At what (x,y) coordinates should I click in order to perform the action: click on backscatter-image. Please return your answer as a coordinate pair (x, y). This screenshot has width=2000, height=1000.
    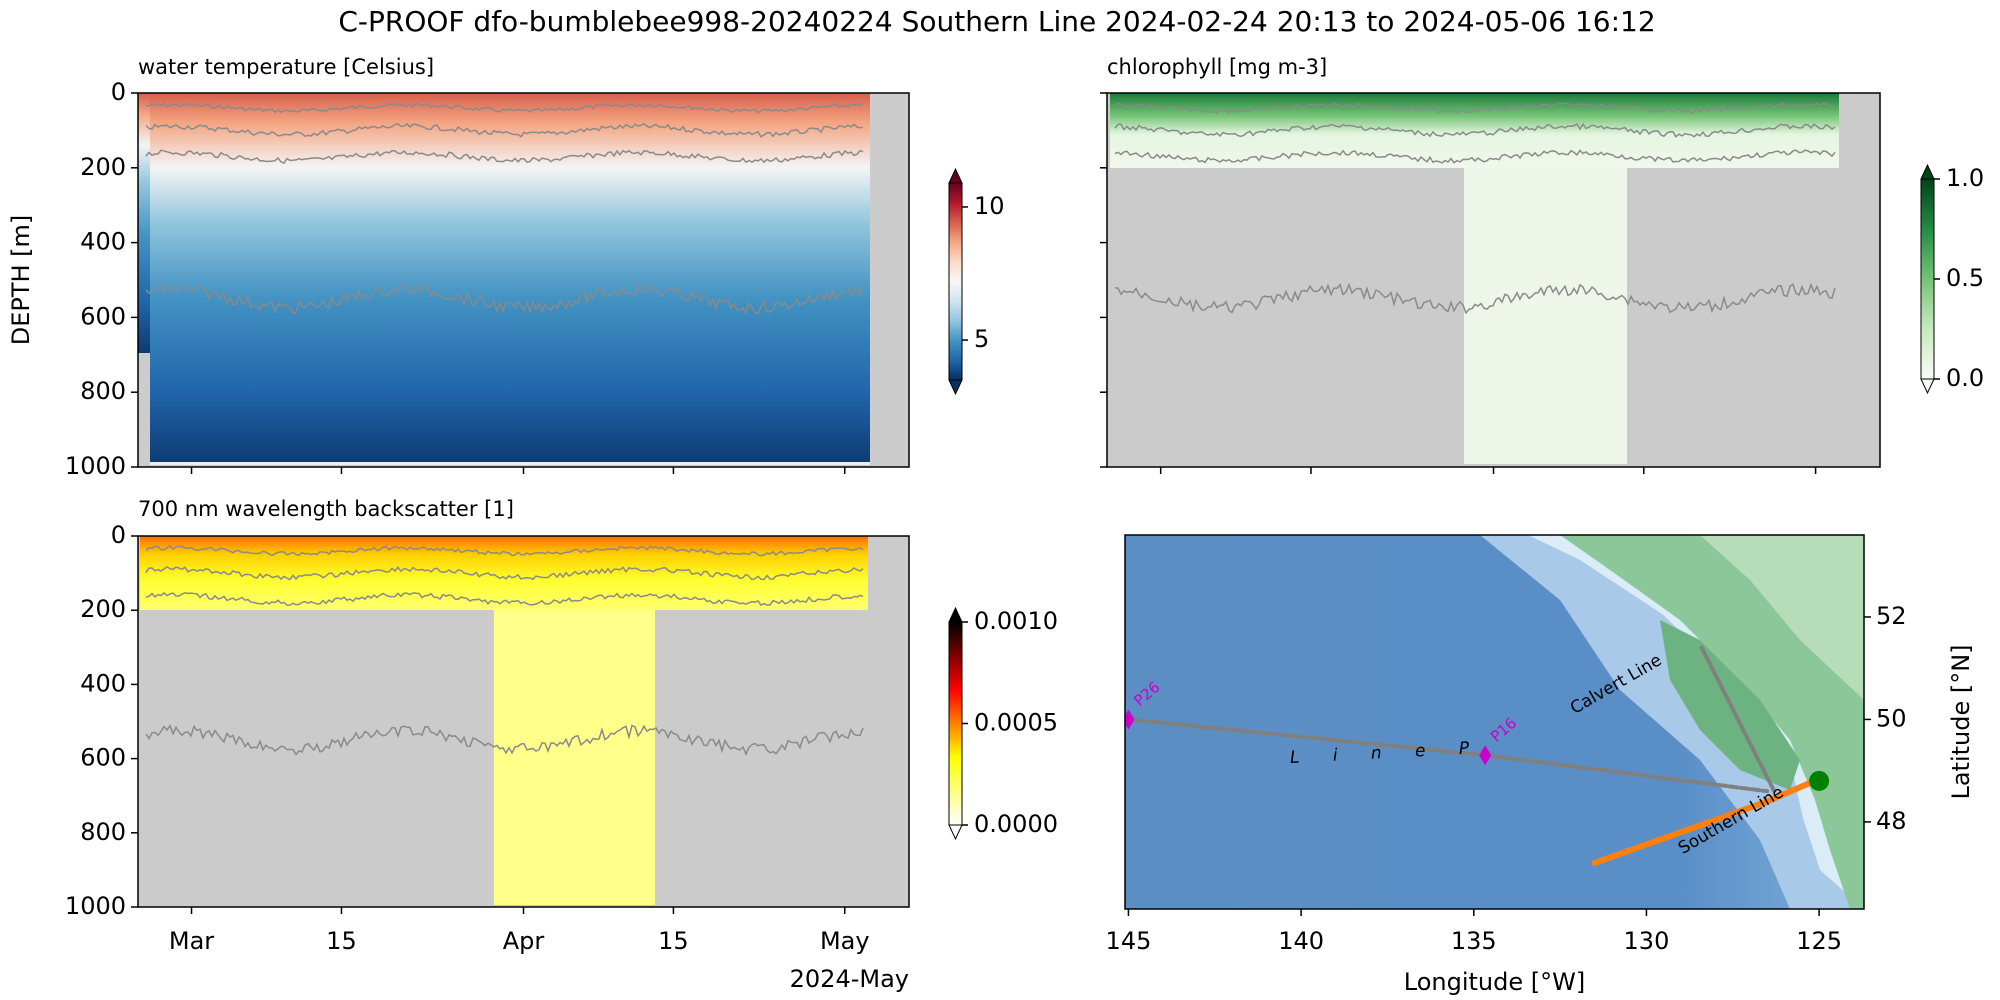
    Looking at the image, I should click on (523, 721).